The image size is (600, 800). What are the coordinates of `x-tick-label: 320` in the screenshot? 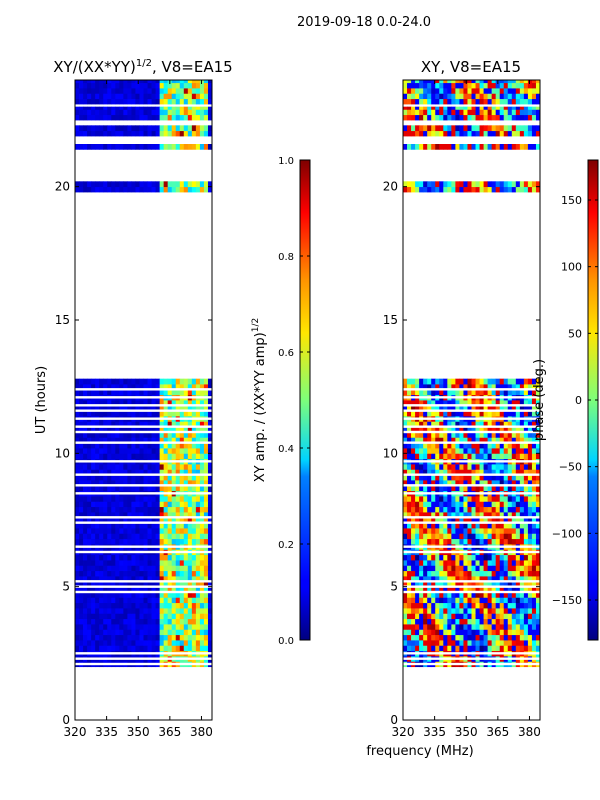 It's located at (403, 732).